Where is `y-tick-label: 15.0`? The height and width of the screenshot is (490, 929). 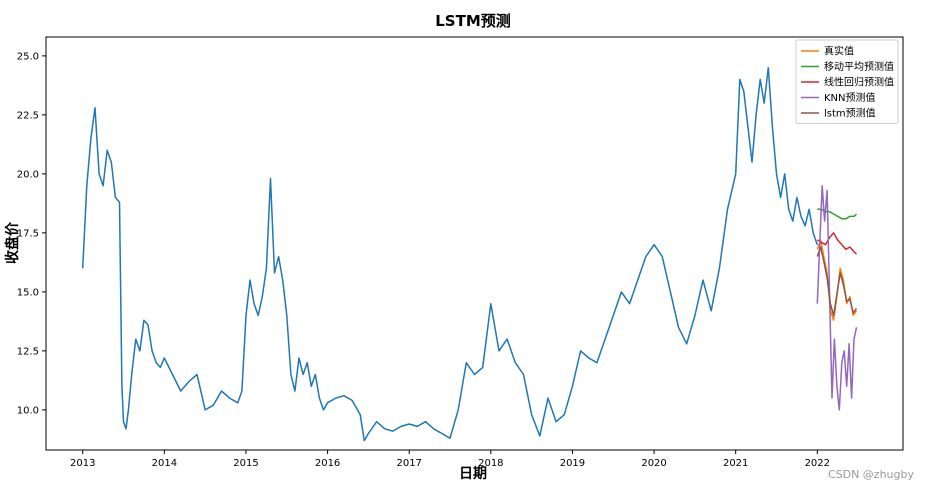 y-tick-label: 15.0 is located at coordinates (28, 292).